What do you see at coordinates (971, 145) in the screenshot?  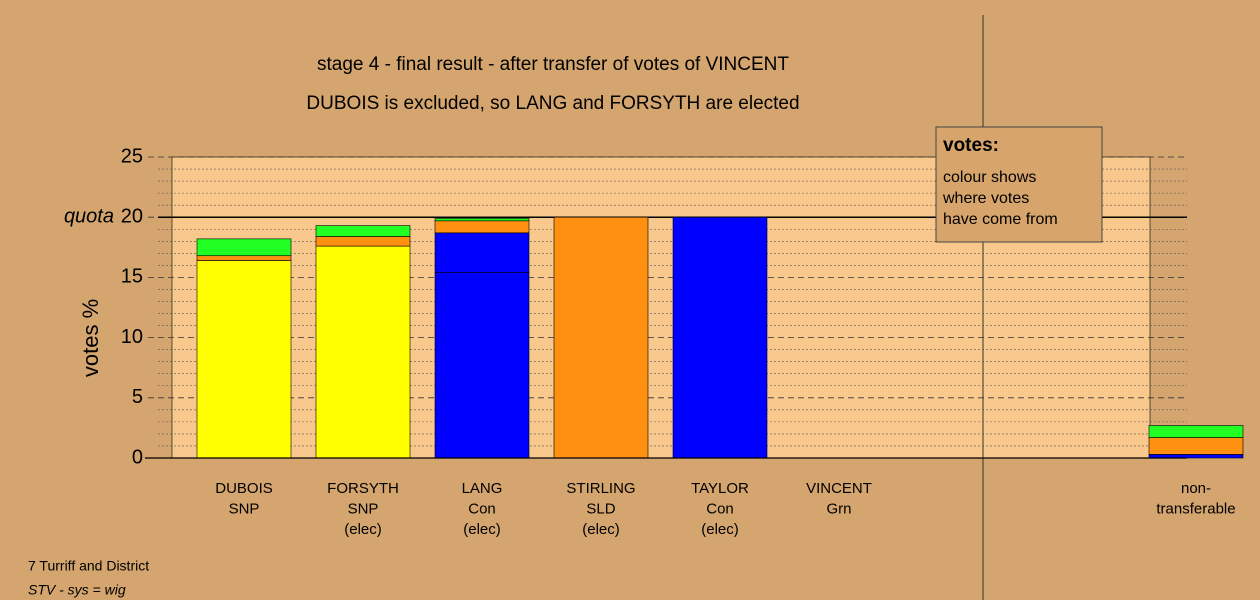 I see `legend-title: votes:` at bounding box center [971, 145].